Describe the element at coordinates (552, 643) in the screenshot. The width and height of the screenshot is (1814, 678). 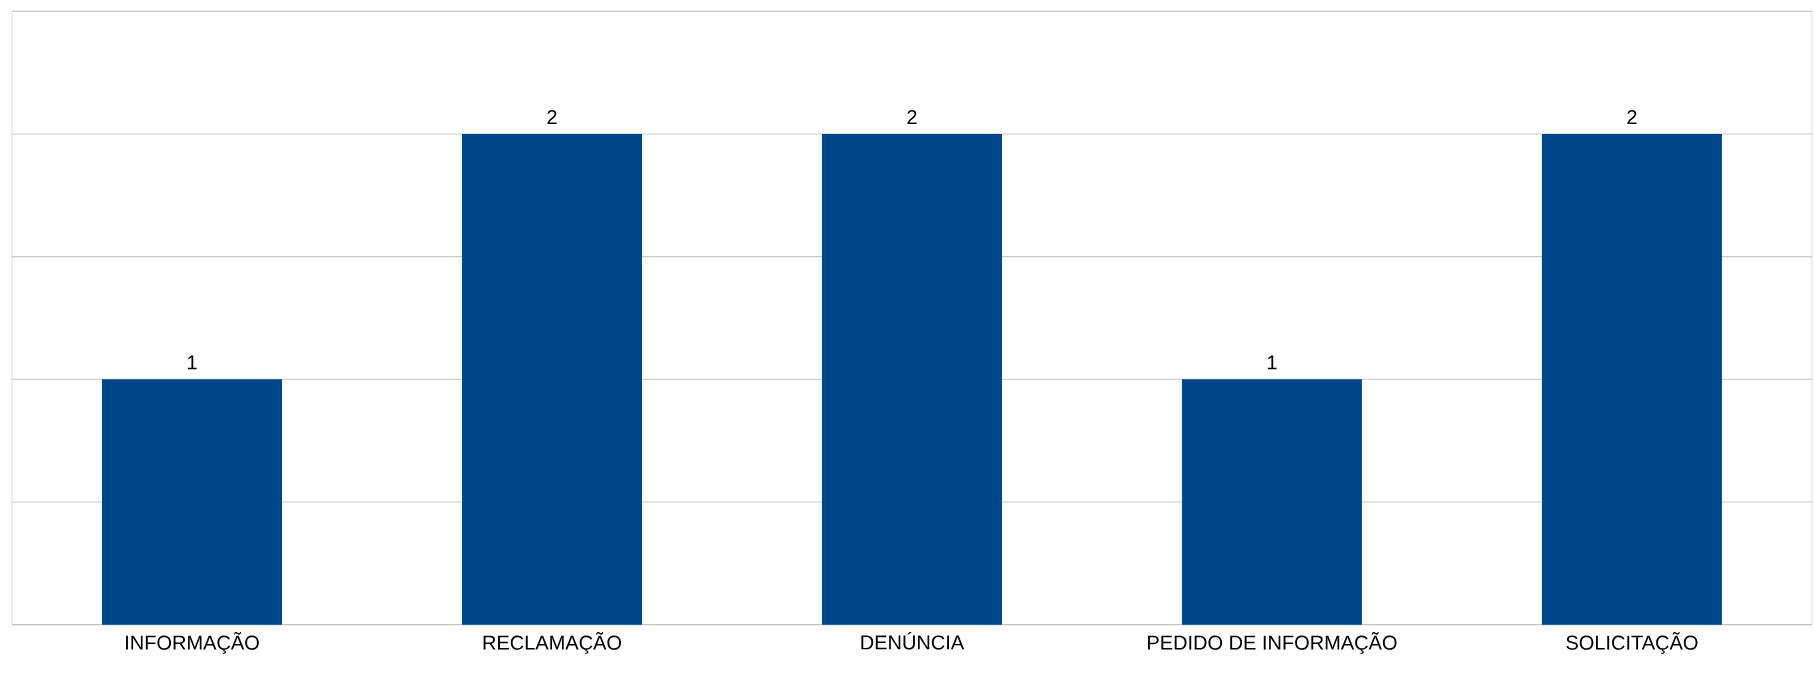
I see `x-tick-label: RECLAMAÇÃO` at that location.